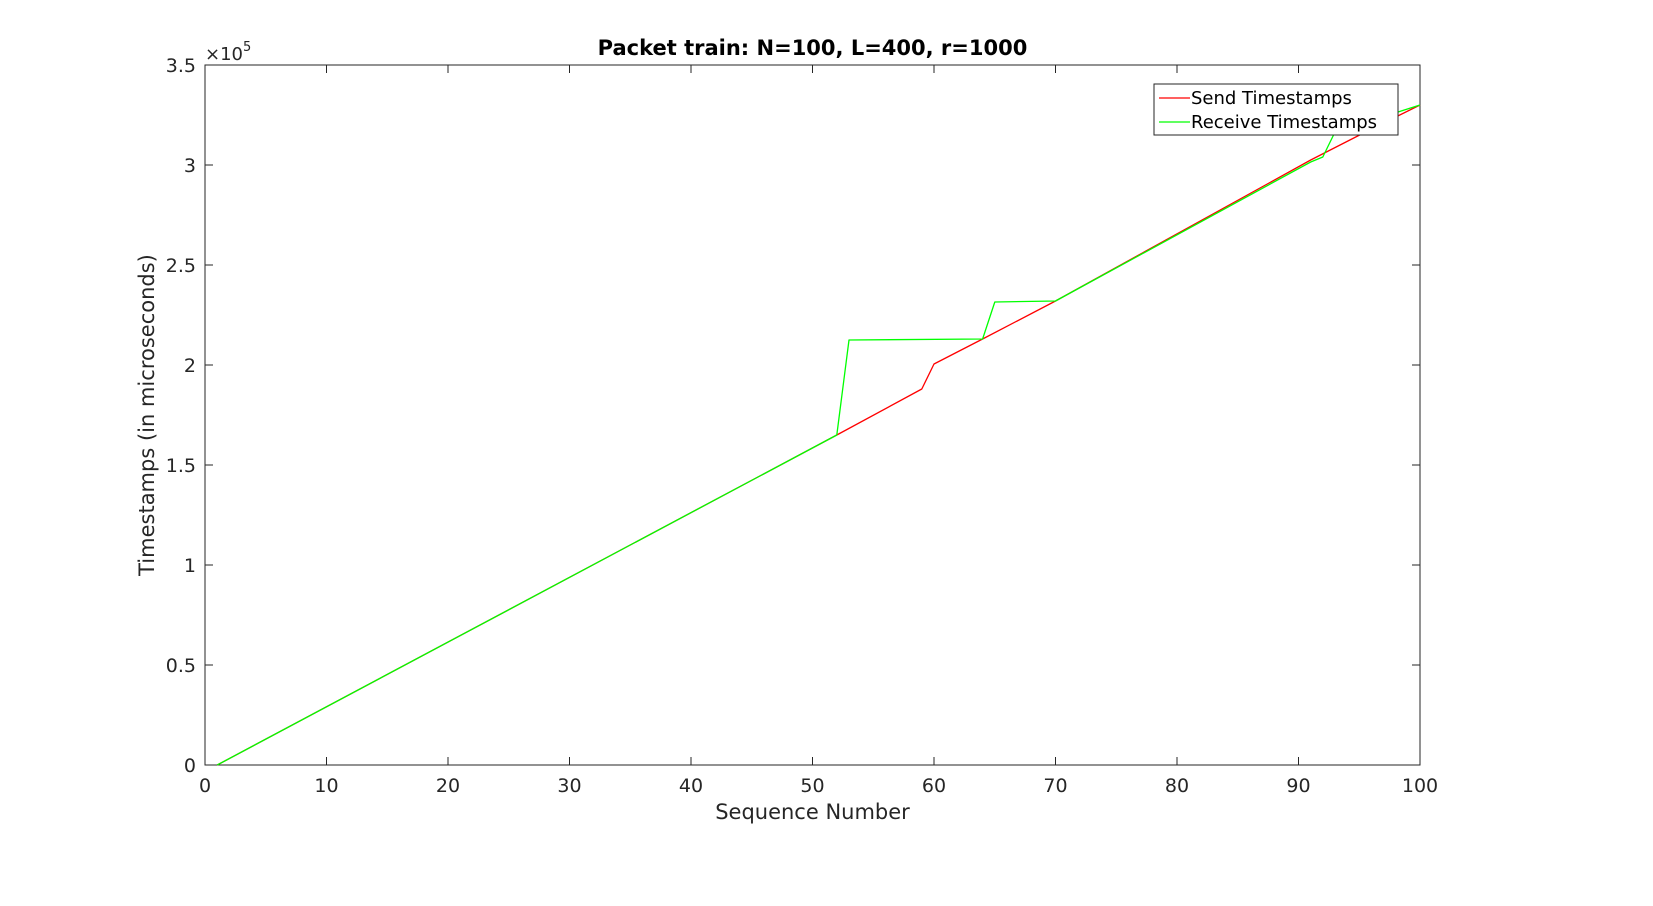 This screenshot has width=1653, height=906. I want to click on x-tick-label: 60, so click(934, 786).